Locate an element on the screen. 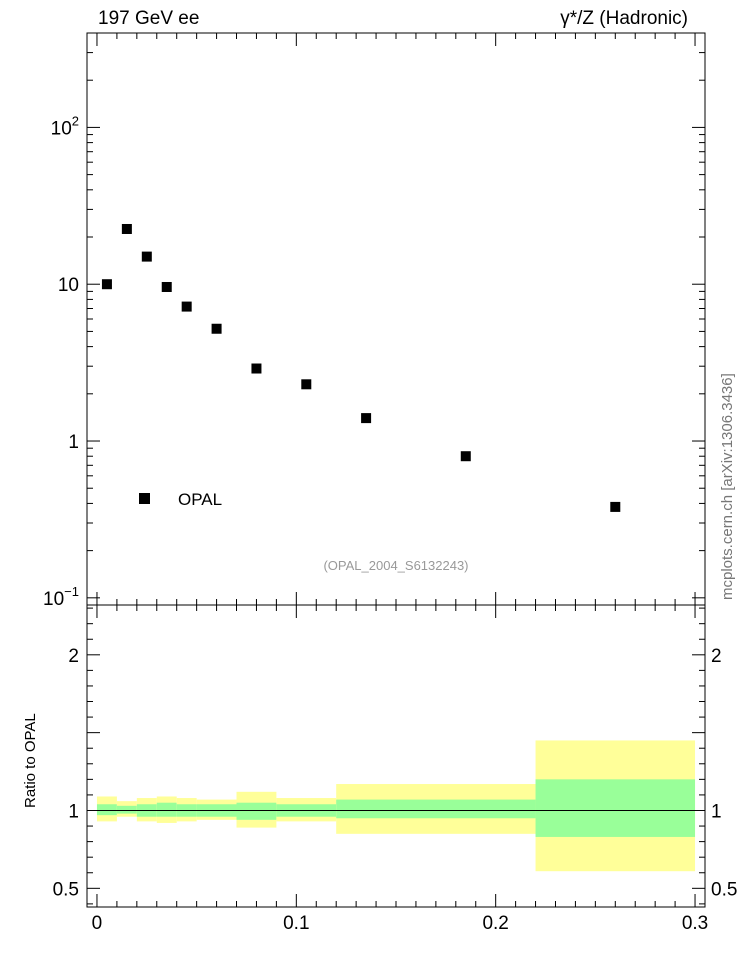 The height and width of the screenshot is (972, 746). main-y-tick-label: 10⁻¹ is located at coordinates (61, 597).